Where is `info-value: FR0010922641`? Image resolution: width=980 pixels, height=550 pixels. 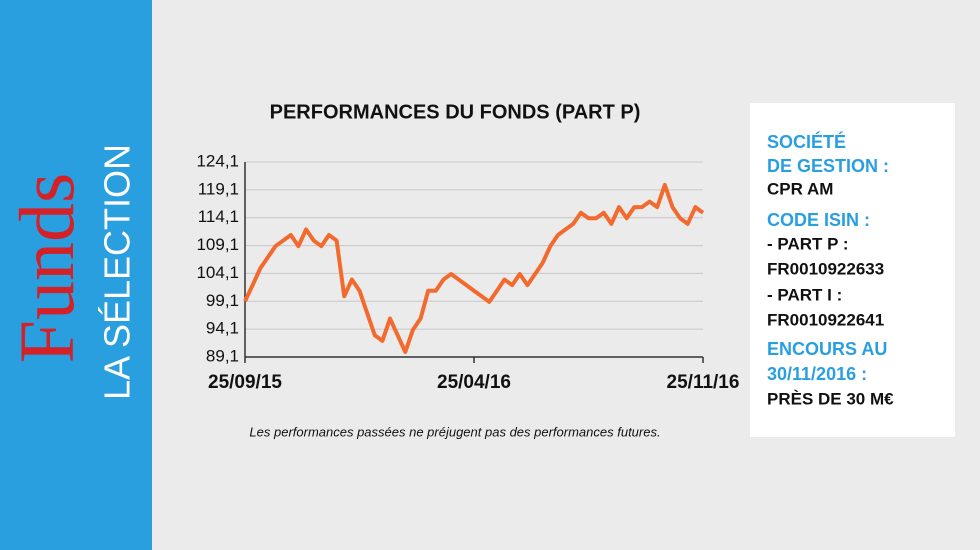 info-value: FR0010922641 is located at coordinates (825, 319).